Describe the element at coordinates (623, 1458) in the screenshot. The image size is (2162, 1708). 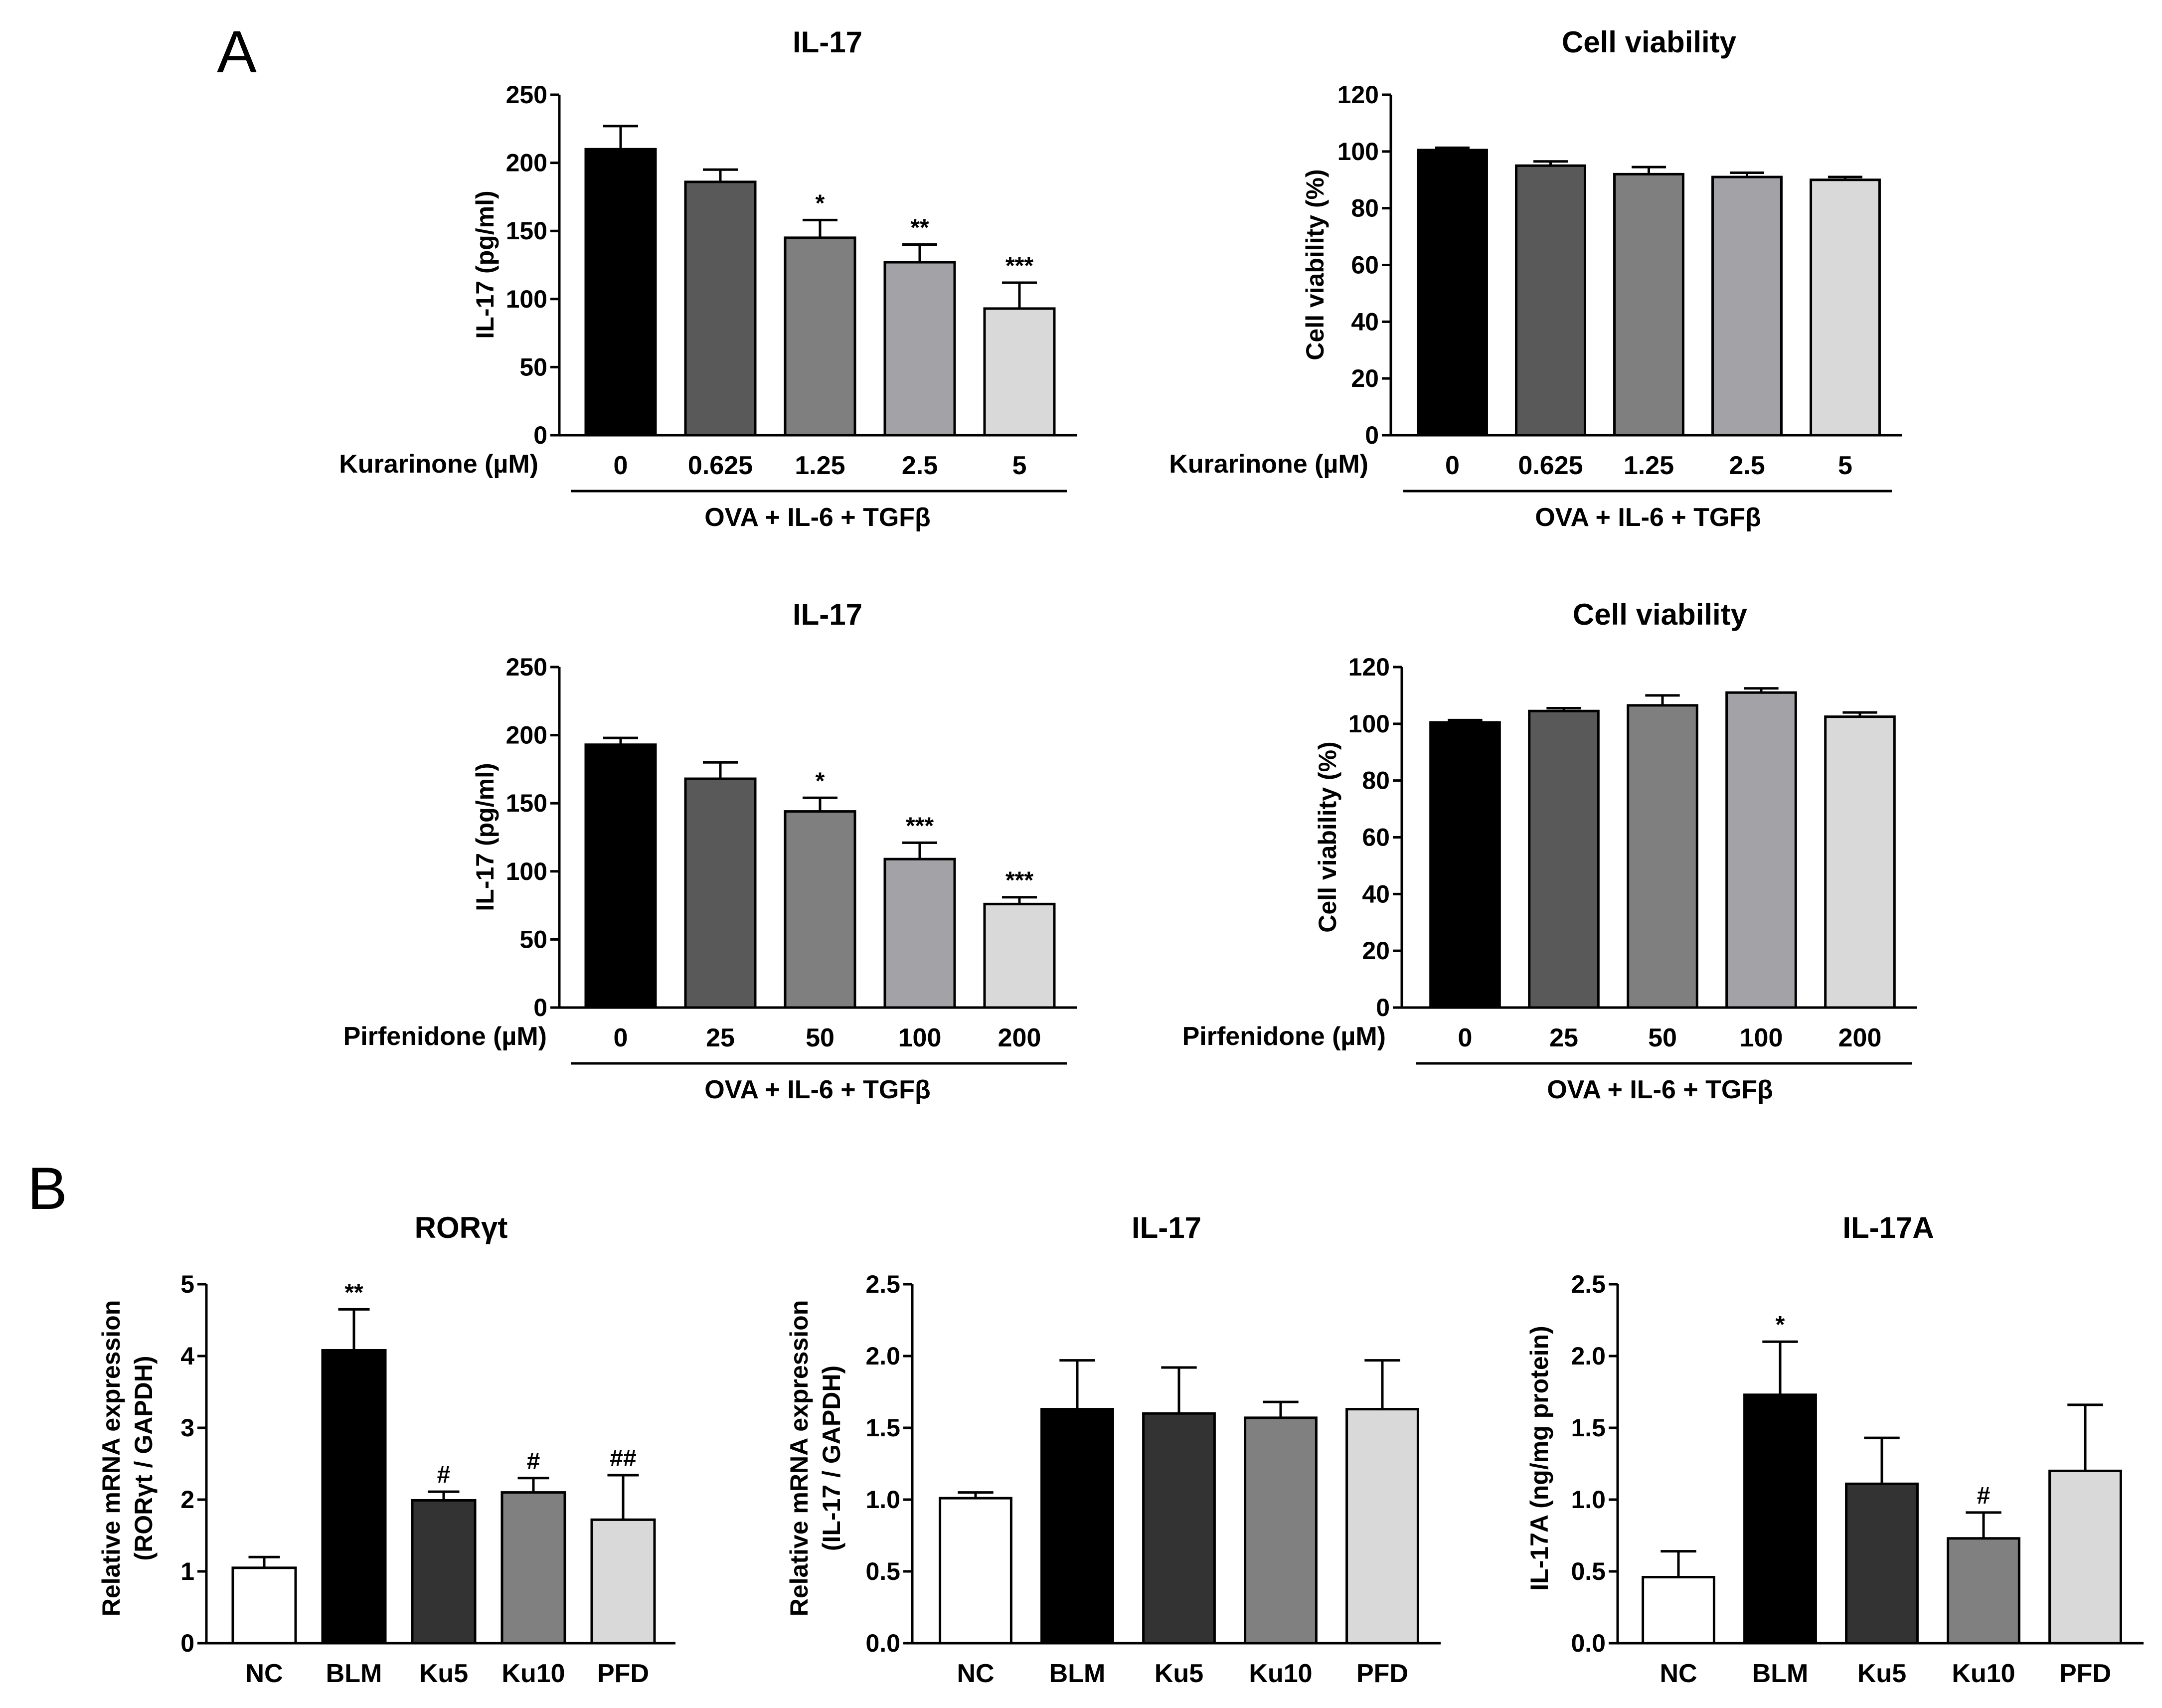
I see `significance-label: ##` at that location.